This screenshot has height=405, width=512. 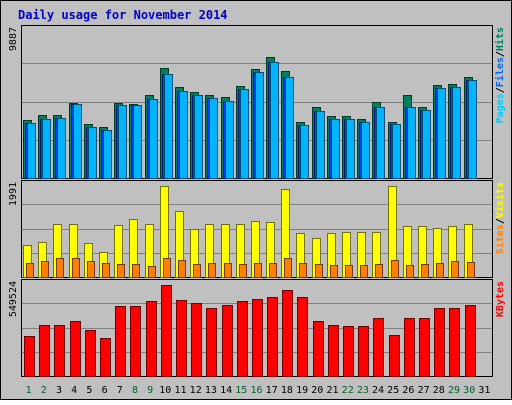 I want to click on y-axis-max-label: 9887, so click(x=13, y=39).